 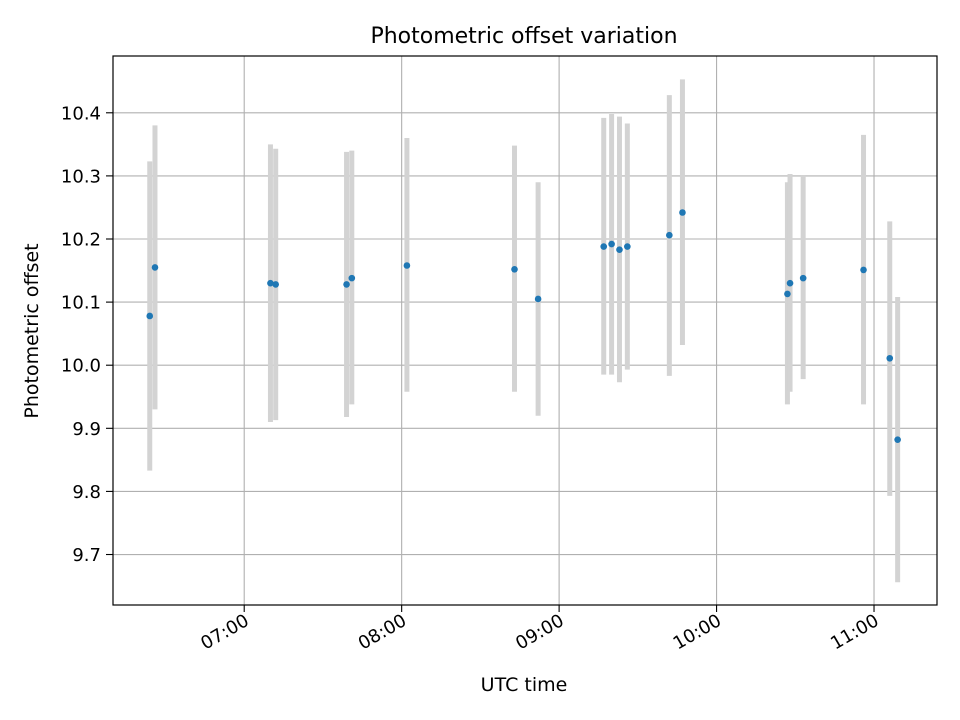 What do you see at coordinates (86, 555) in the screenshot?
I see `y-tick-label: 9.7` at bounding box center [86, 555].